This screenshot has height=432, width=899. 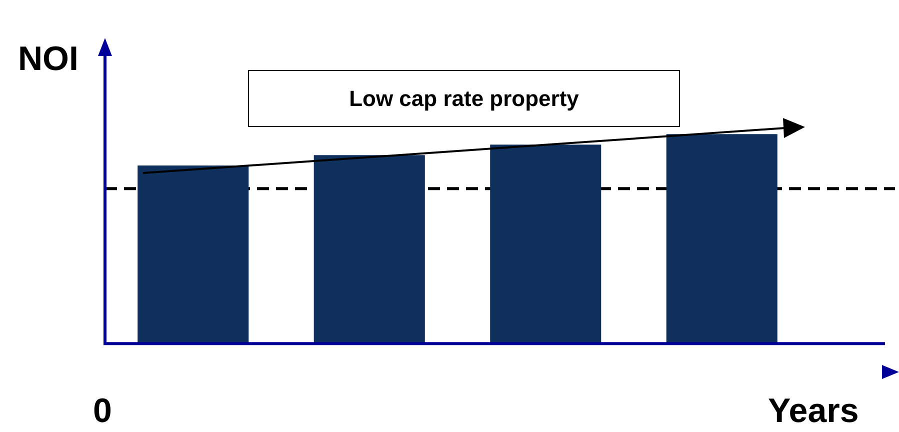 I want to click on x-axis-title: Years, so click(x=813, y=411).